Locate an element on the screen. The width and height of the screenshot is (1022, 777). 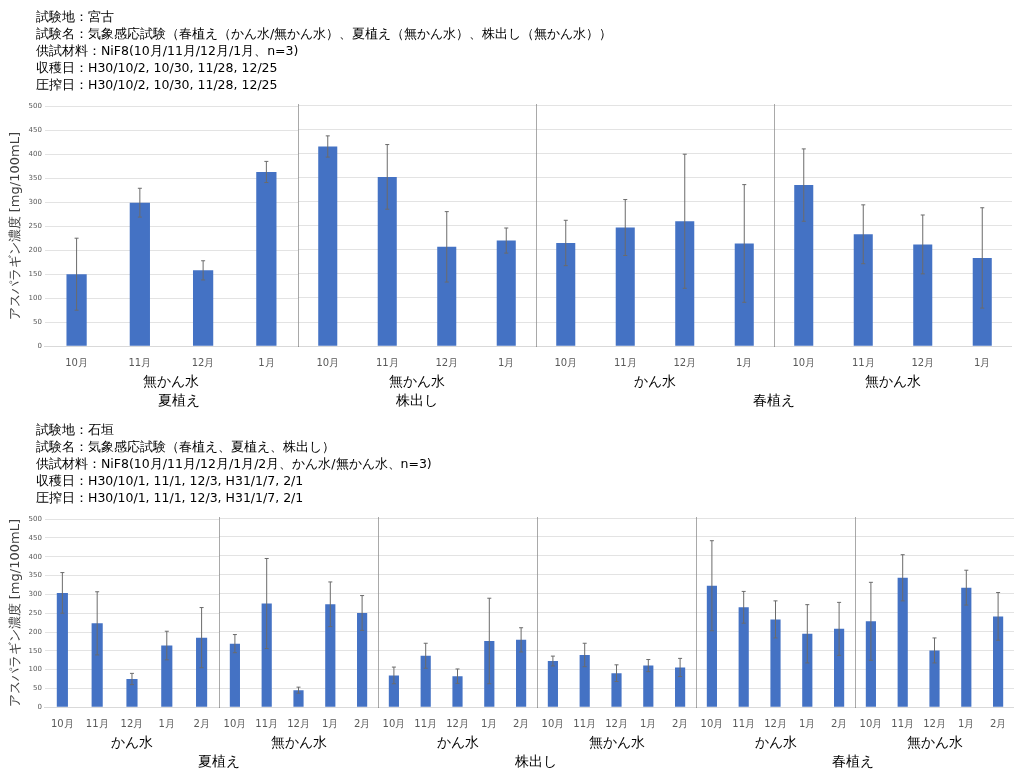
text: 供試材料：NiF8(10月/11月/12月/1月/2月、かん水/無かん水、n=3) is located at coordinates (234, 463).